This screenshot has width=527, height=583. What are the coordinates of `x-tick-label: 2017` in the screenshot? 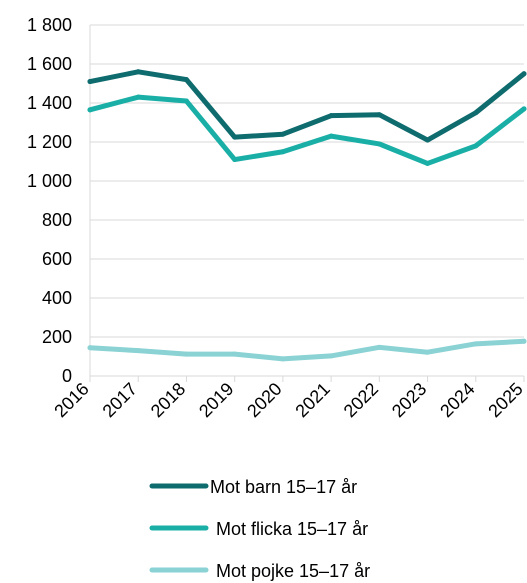 It's located at (120, 400).